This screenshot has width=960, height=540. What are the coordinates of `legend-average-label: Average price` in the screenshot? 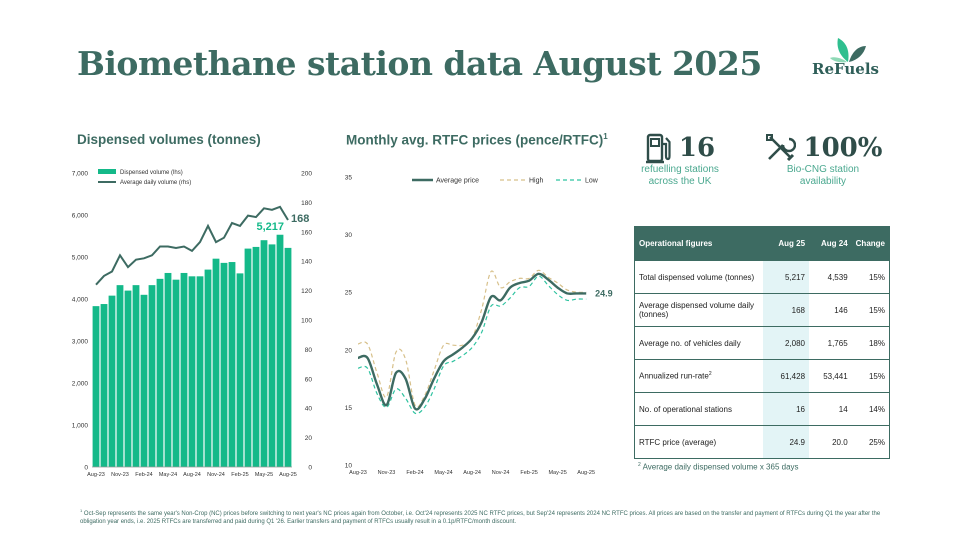 It's located at (457, 181).